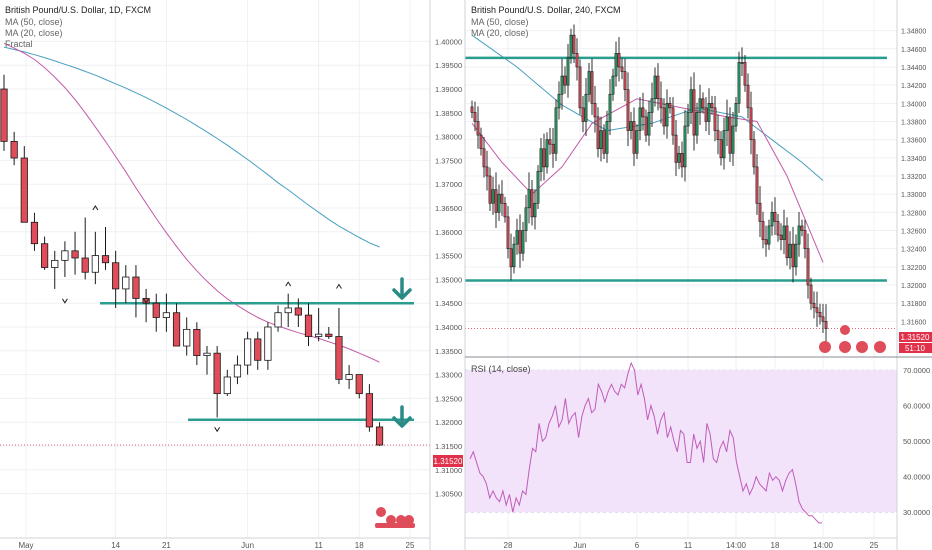 The width and height of the screenshot is (932, 550). Describe the element at coordinates (913, 68) in the screenshot. I see `y-tick-label: 1.34400` at that location.